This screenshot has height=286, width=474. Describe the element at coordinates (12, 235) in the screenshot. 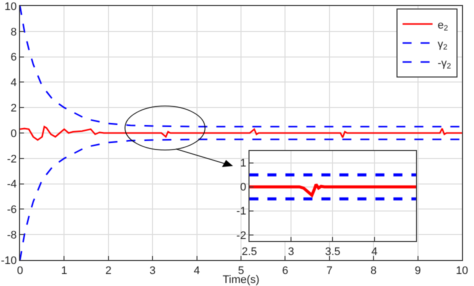

I see `y-tick-label: -8` at that location.